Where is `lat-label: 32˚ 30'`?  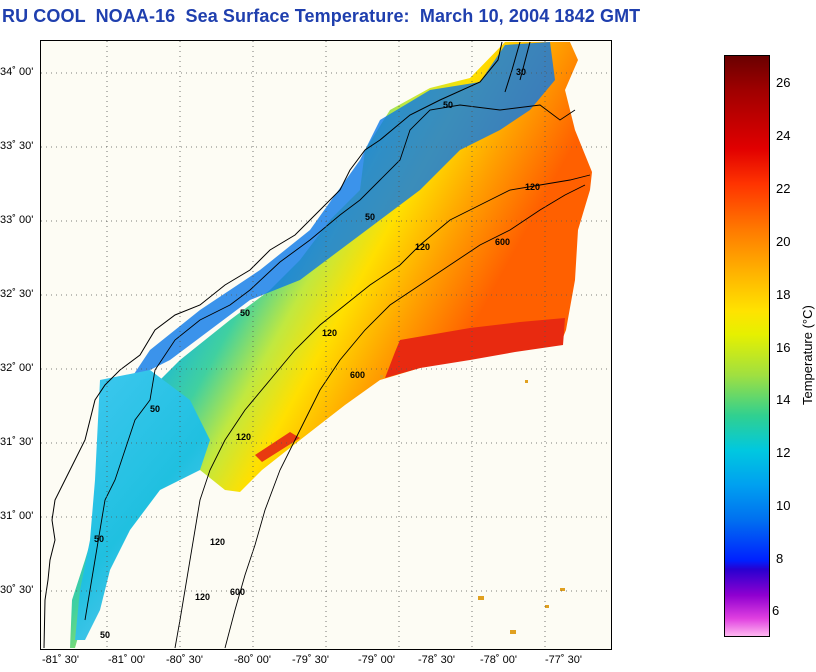 lat-label: 32˚ 30' is located at coordinates (17, 294).